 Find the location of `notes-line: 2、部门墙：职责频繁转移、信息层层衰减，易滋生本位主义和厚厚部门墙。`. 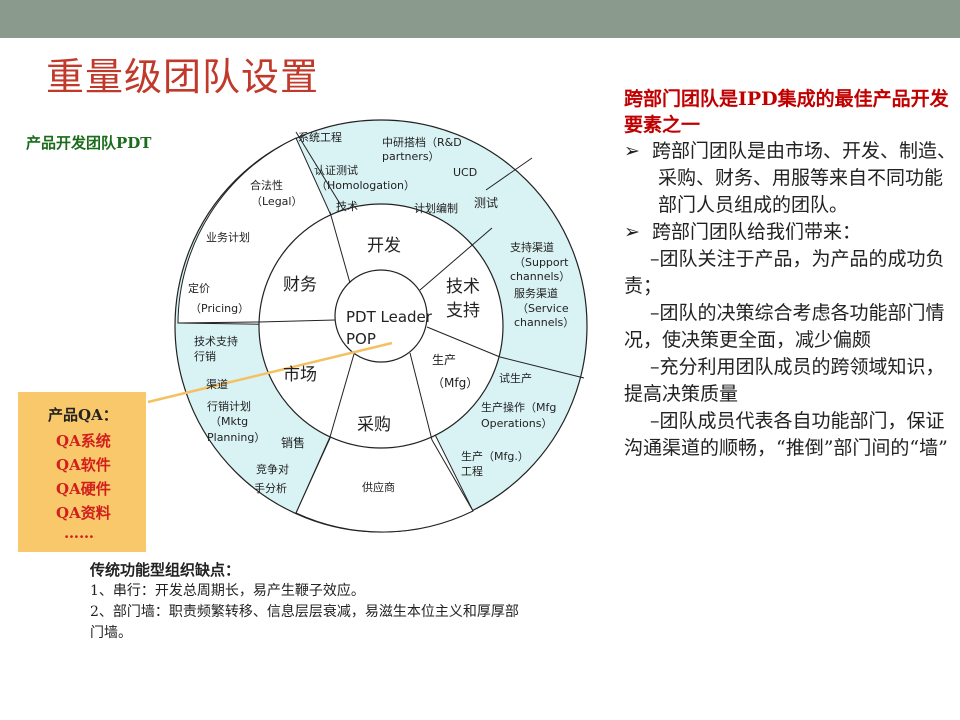

notes-line: 2、部门墙：职责频繁转移、信息层层衰减，易滋生本位主义和厚厚部门墙。 is located at coordinates (304, 622).